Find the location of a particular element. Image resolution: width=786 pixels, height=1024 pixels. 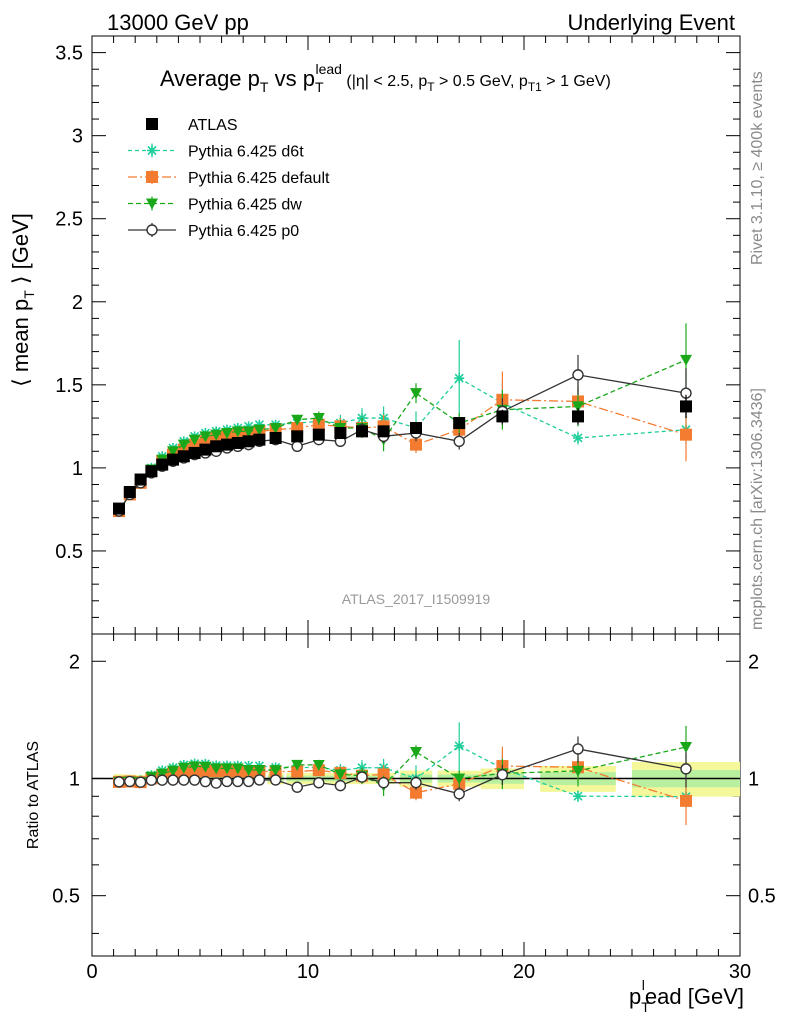

y-tick-label-ratio: 0.5 is located at coordinates (66, 897).